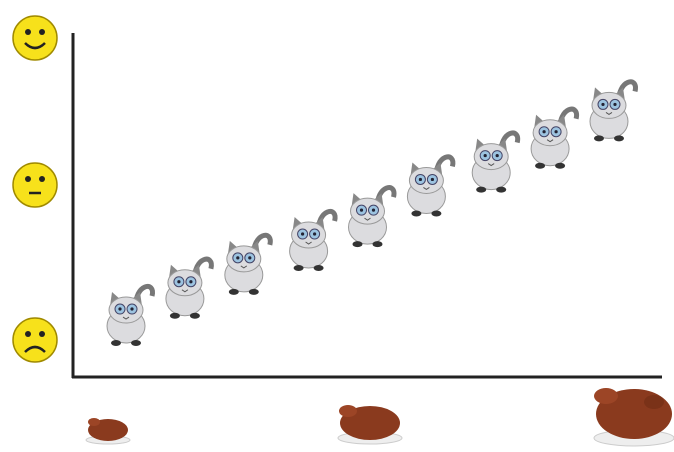 This screenshot has width=674, height=452. I want to click on small-turkey-icon, so click(108, 431).